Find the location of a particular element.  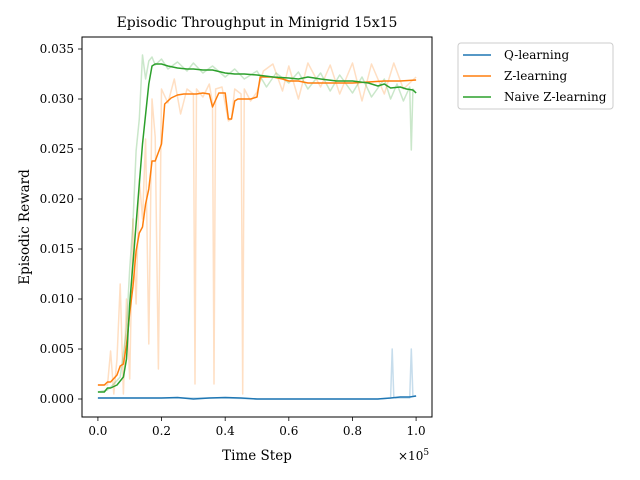

y-tick-label: 0.015 is located at coordinates (57, 249).